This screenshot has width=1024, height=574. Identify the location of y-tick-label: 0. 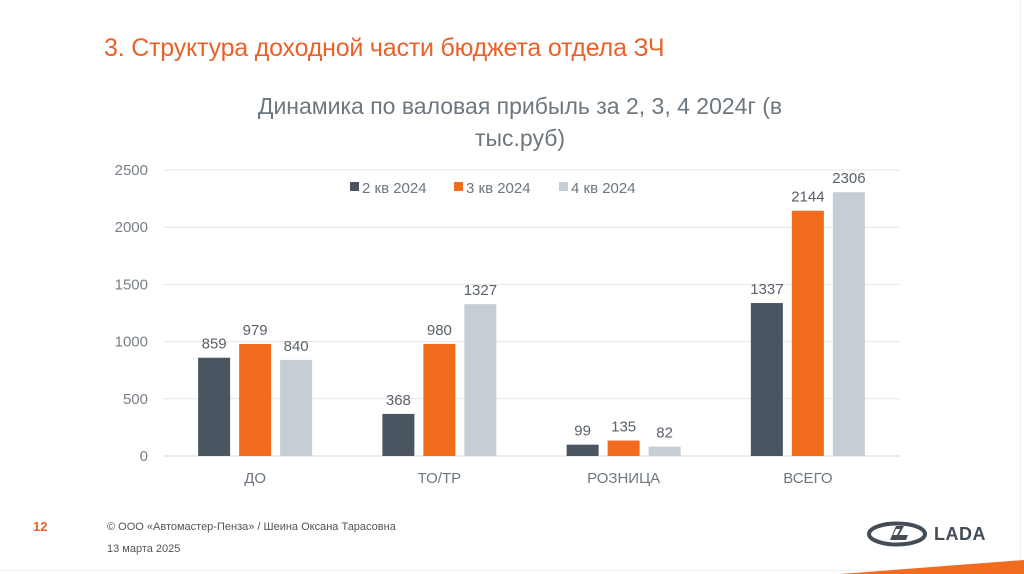
(144, 456).